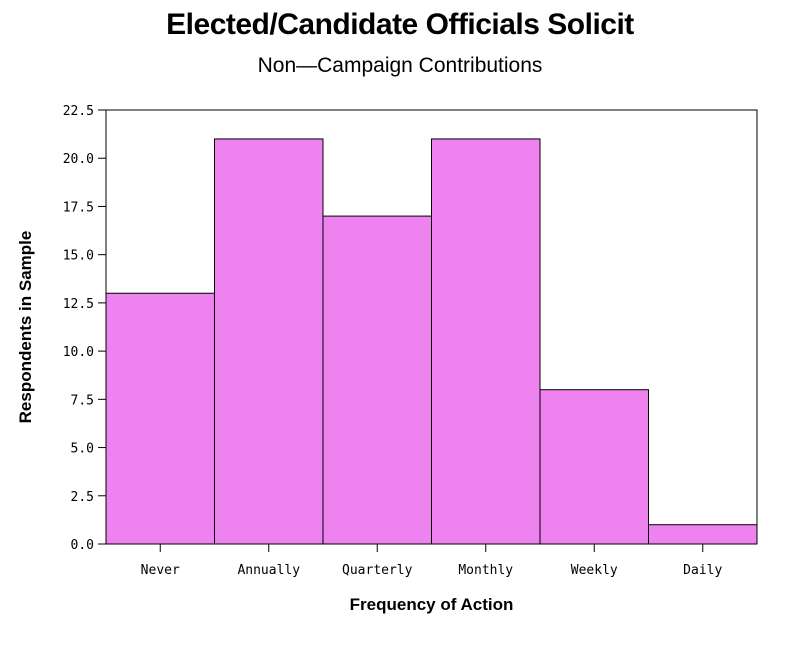 The height and width of the screenshot is (645, 810). What do you see at coordinates (78, 159) in the screenshot?
I see `y-tick-label: 20.0` at bounding box center [78, 159].